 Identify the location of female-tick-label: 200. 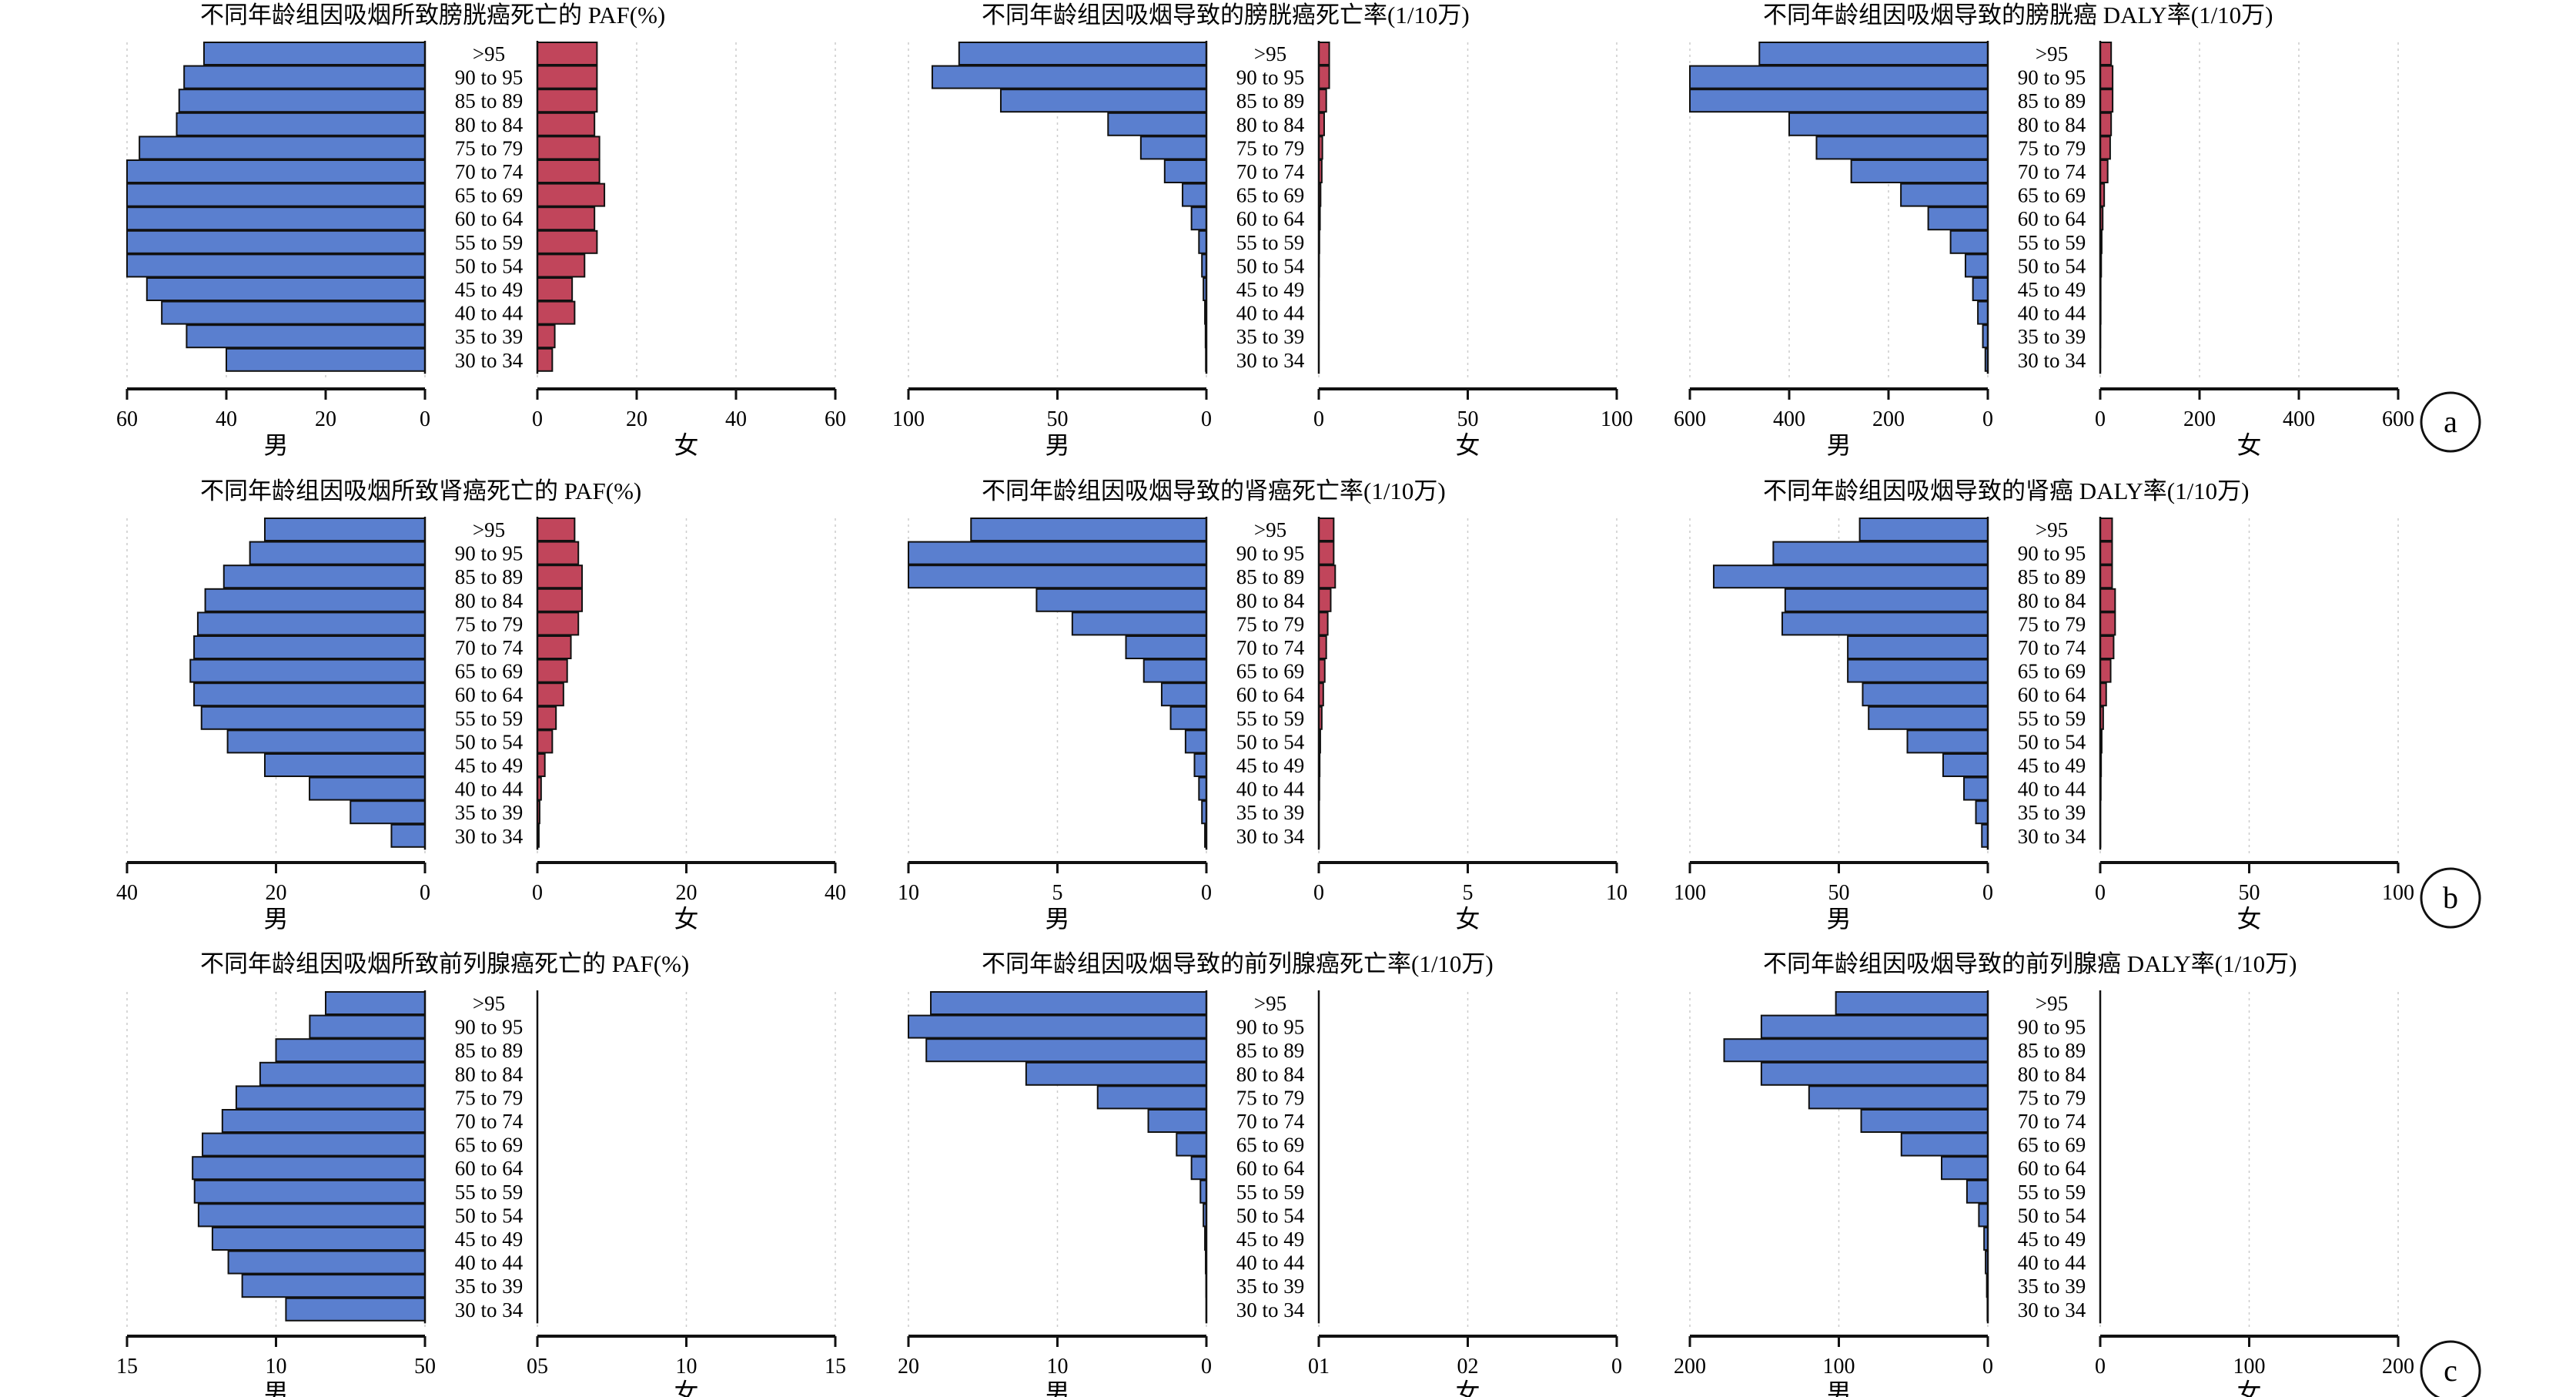
(2398, 1367).